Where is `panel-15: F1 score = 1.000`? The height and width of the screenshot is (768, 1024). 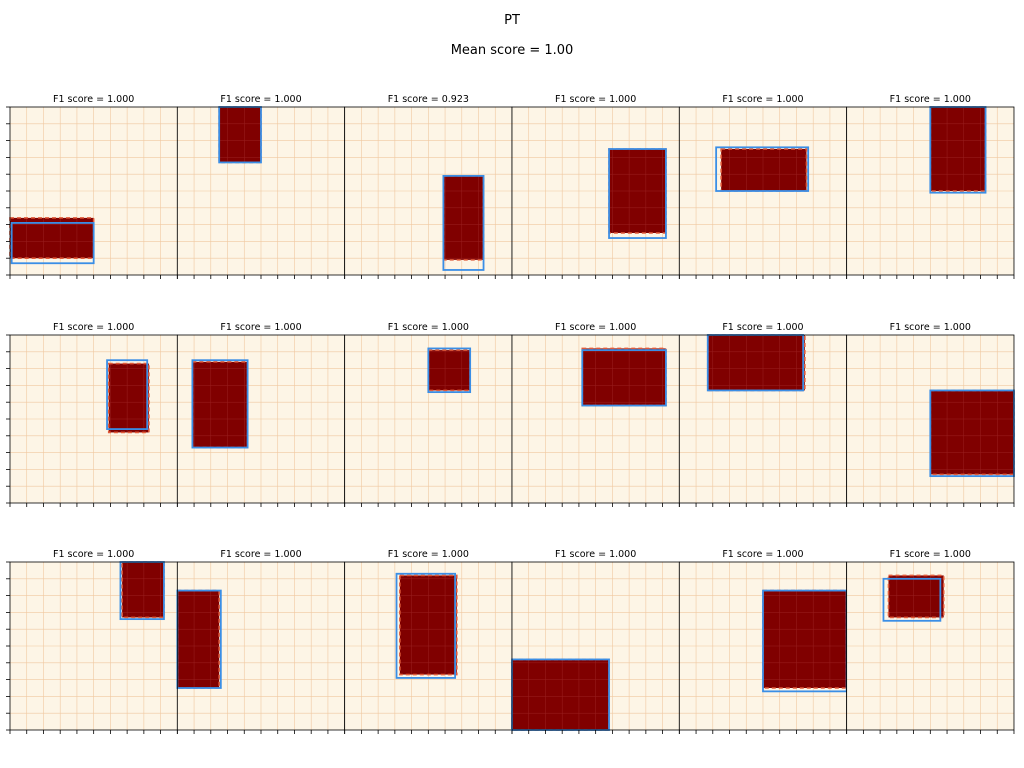
panel-15: F1 score = 1.000 is located at coordinates (428, 641).